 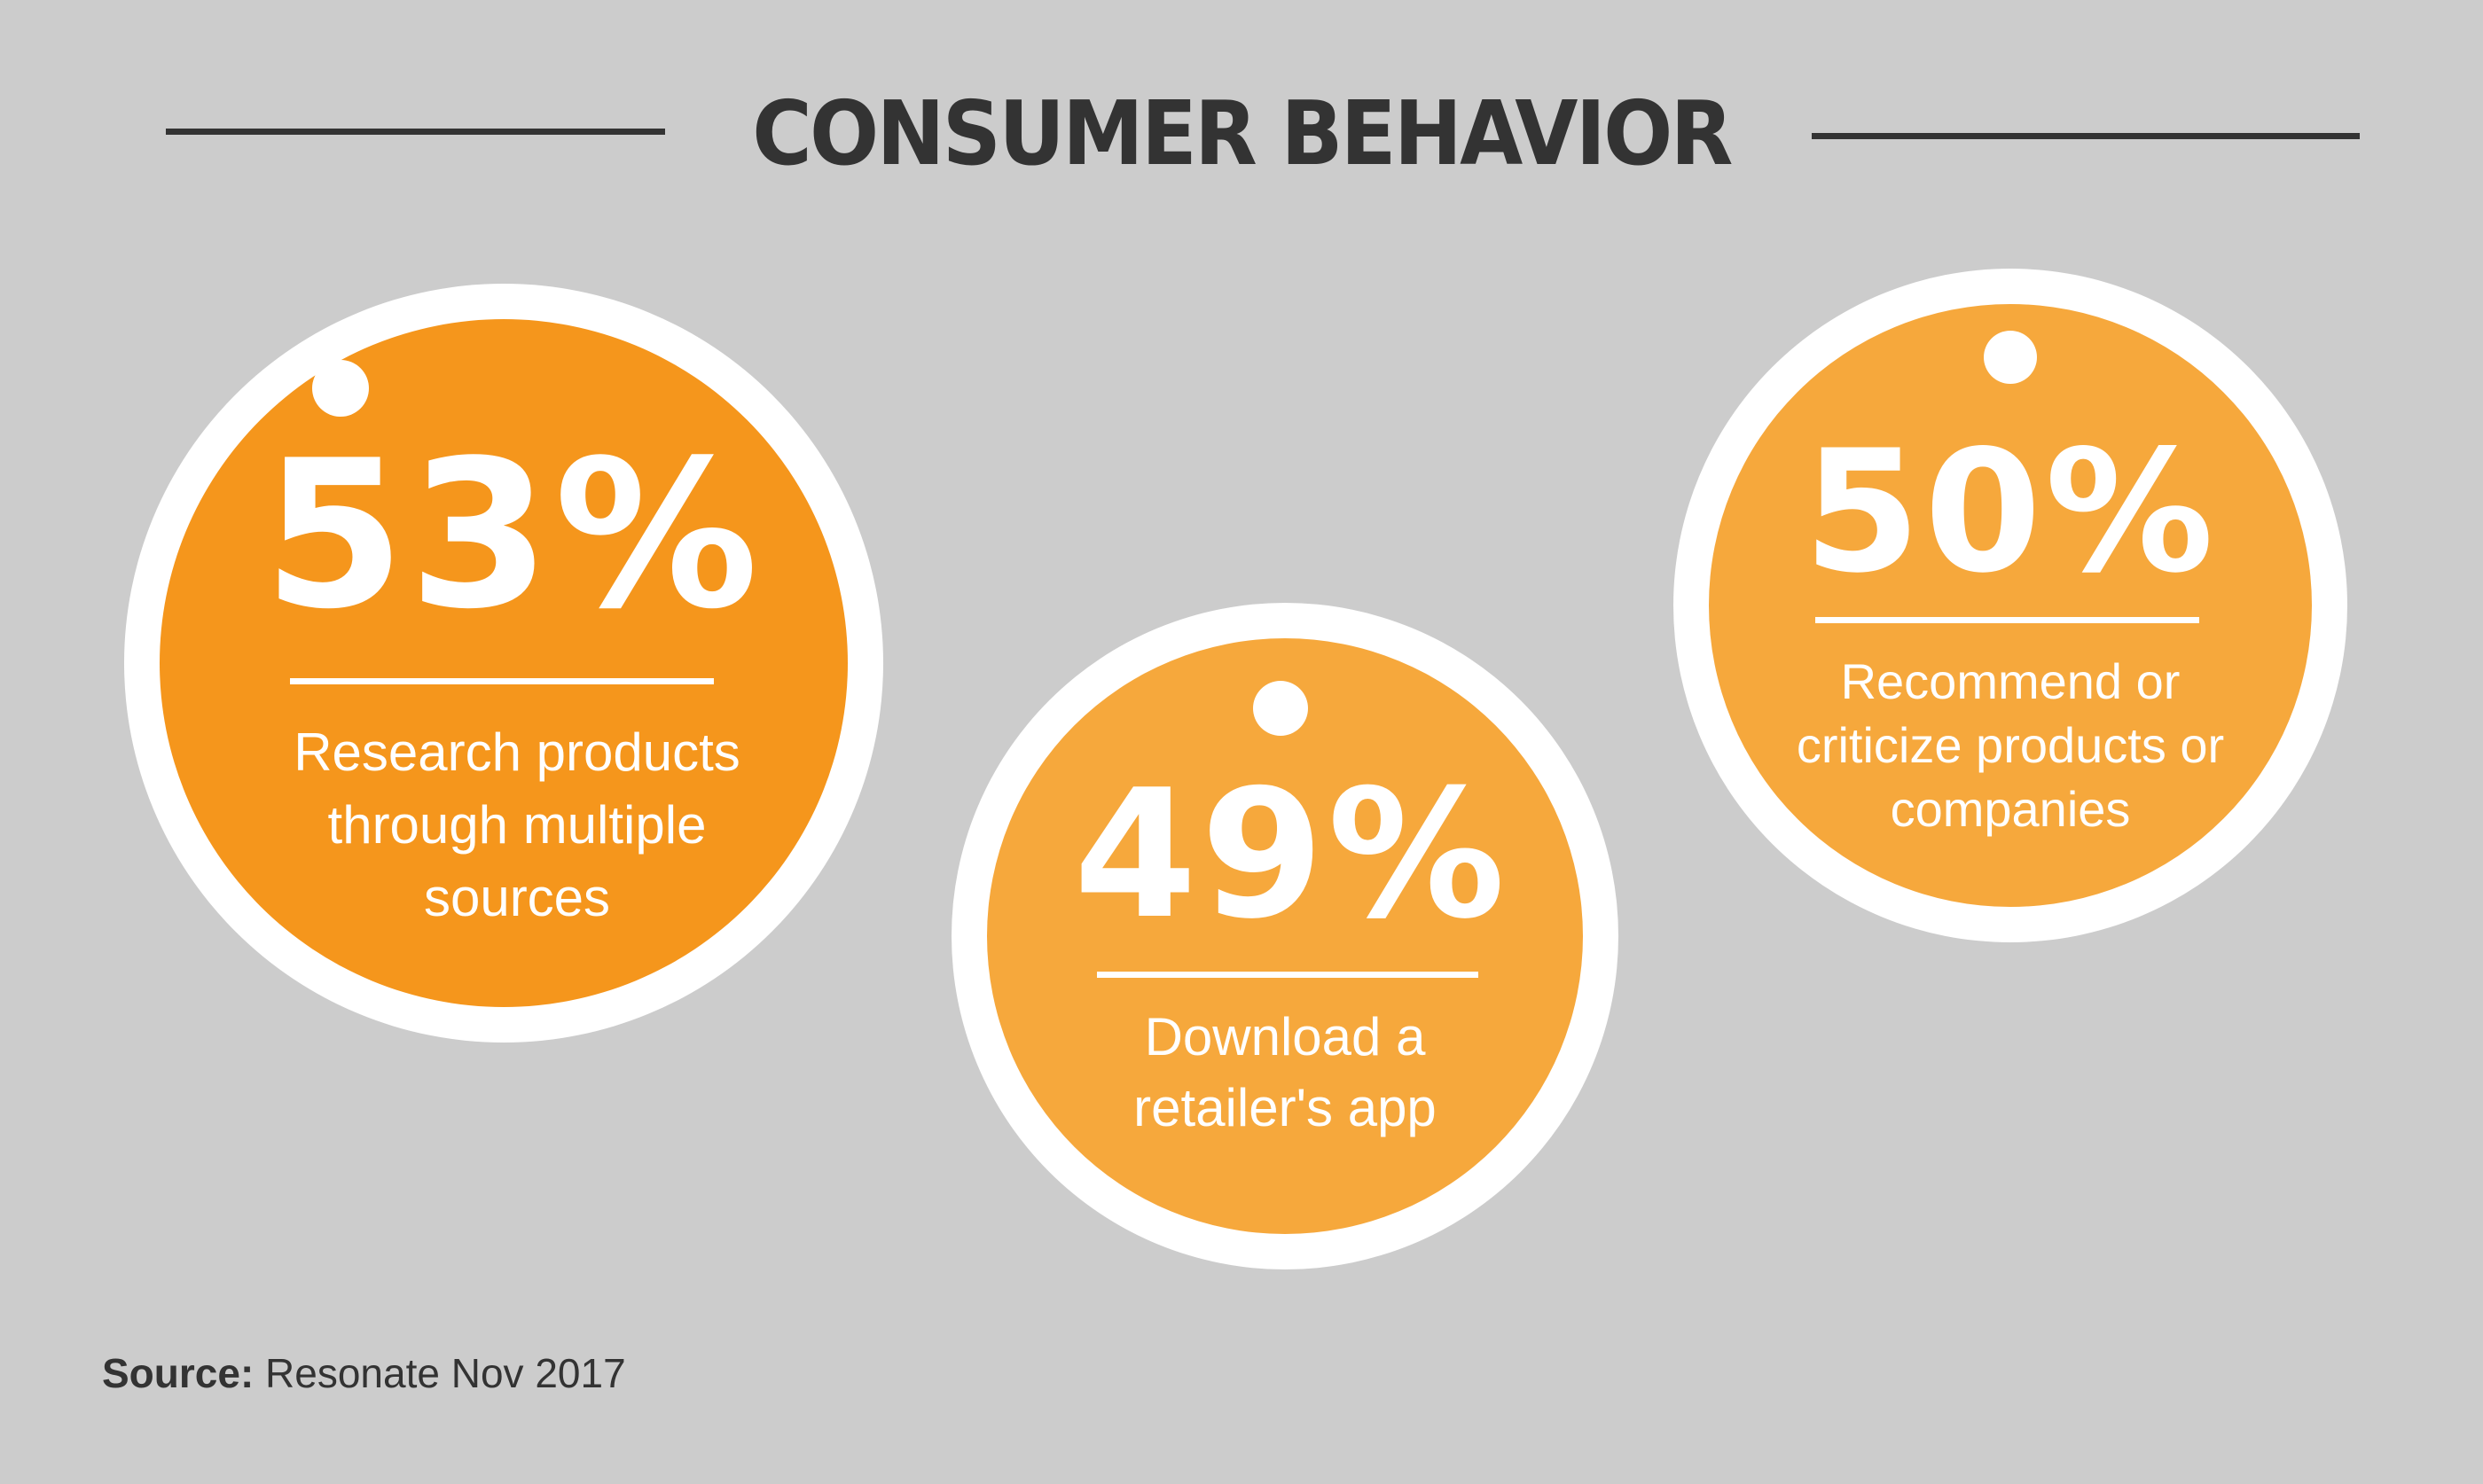 I want to click on stat-label-line: companies, so click(x=2010, y=809).